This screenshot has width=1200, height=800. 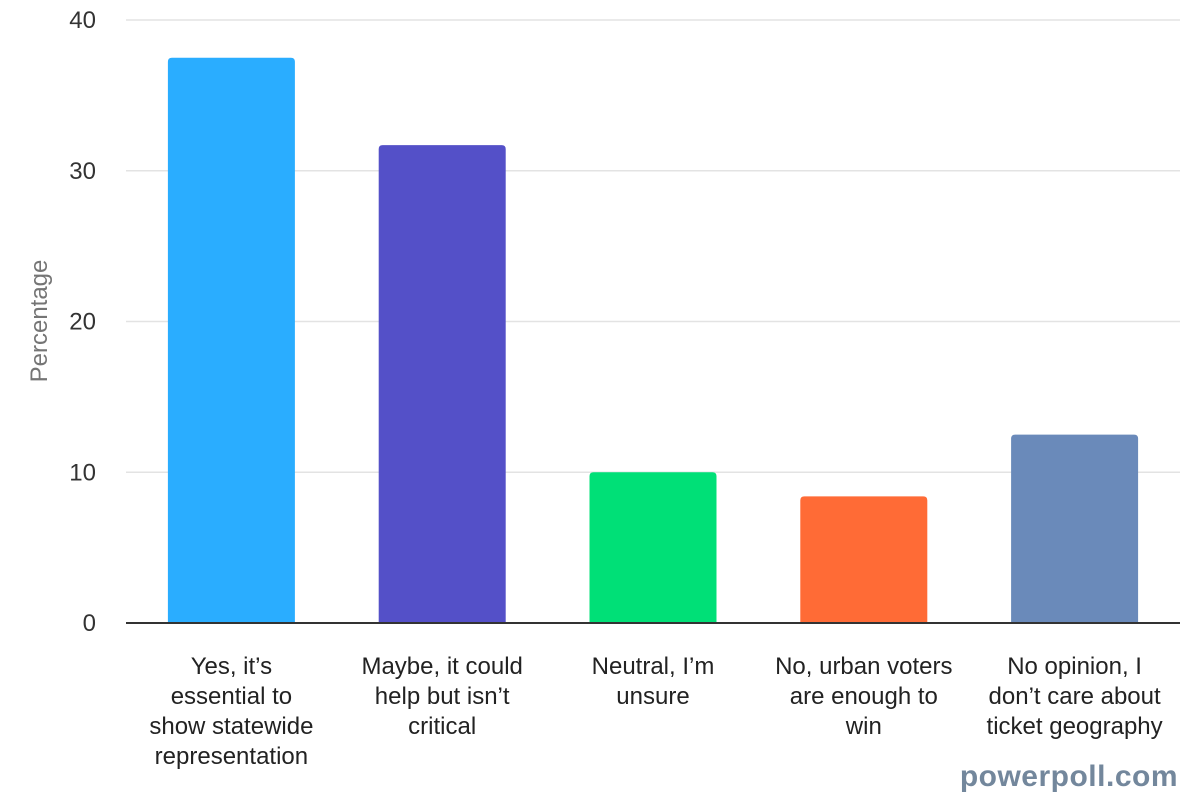 I want to click on x-tick-label: Maybe, it could help but isn’t critical, so click(x=442, y=697).